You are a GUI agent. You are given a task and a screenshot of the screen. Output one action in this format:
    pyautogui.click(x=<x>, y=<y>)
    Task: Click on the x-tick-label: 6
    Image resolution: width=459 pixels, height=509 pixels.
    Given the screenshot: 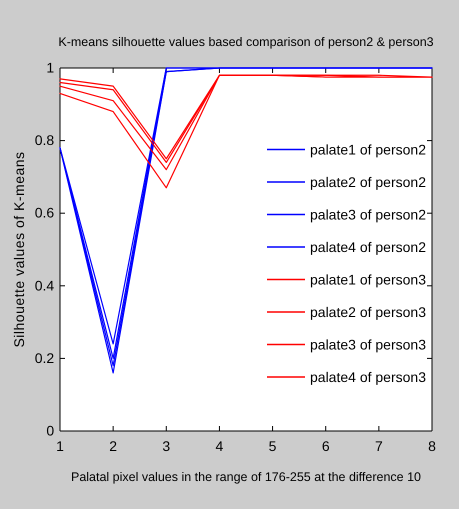 What is the action you would take?
    pyautogui.click(x=326, y=446)
    